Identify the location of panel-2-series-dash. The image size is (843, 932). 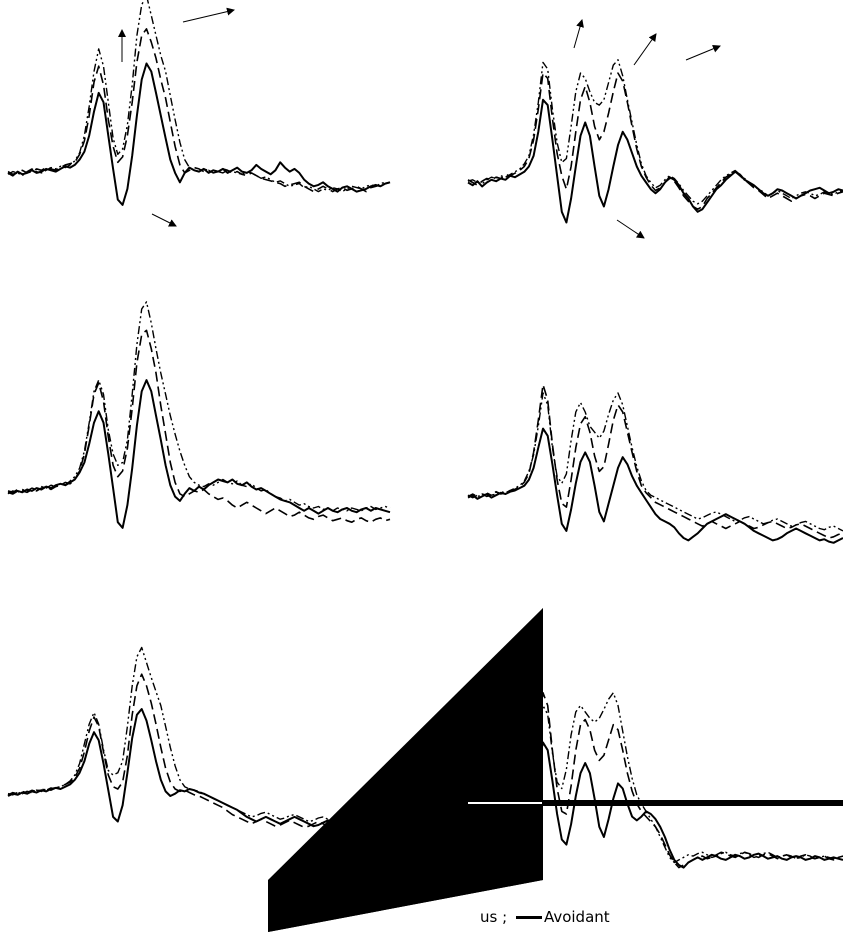
(655, 141).